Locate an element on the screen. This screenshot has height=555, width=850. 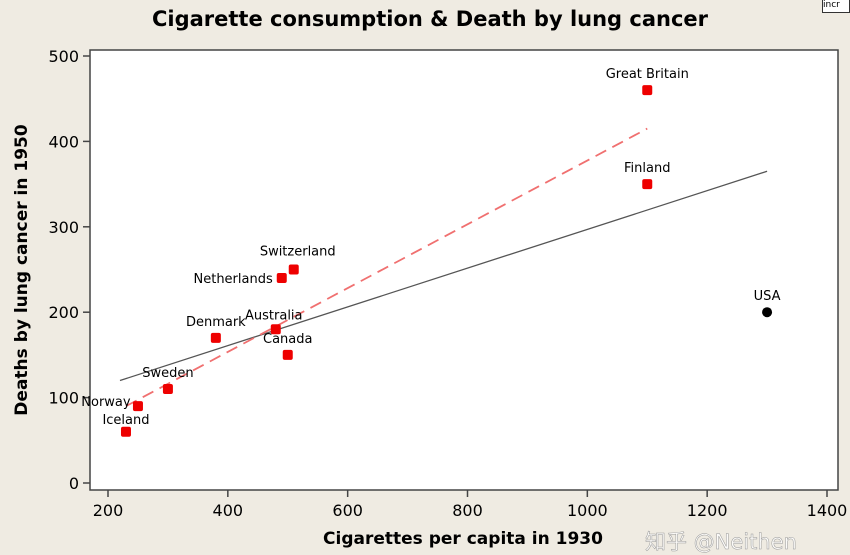
x-tick-label: 1200 is located at coordinates (707, 510).